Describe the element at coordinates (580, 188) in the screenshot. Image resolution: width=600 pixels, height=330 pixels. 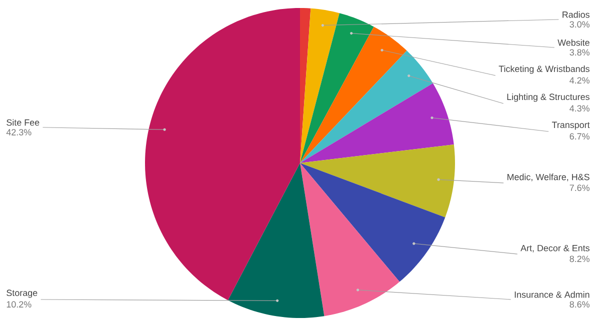
I see `data-label: 7.6%` at that location.